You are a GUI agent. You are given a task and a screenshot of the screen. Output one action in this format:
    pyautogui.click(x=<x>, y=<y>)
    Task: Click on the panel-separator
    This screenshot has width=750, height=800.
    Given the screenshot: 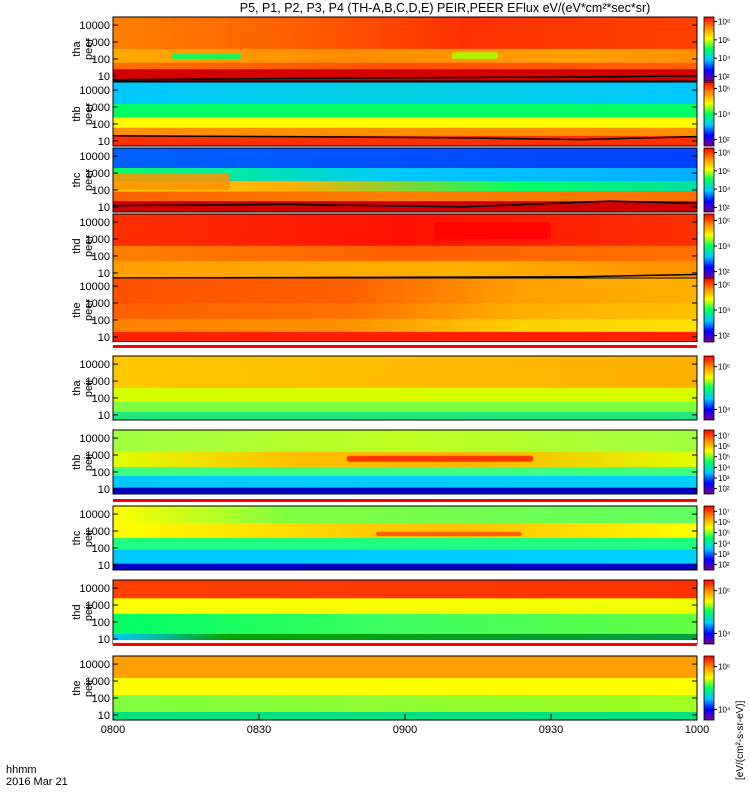 What is the action you would take?
    pyautogui.click(x=405, y=647)
    